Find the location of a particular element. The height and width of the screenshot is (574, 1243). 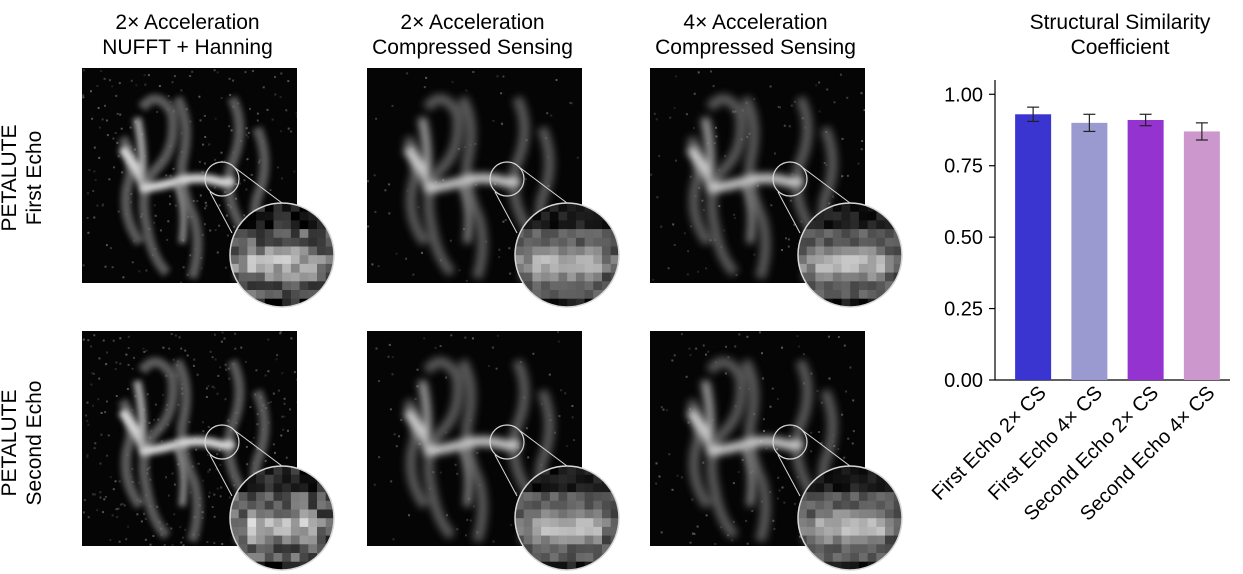

column-title-nufft-2x: 2× Acceleration NUFFT + Hanning is located at coordinates (187, 35).